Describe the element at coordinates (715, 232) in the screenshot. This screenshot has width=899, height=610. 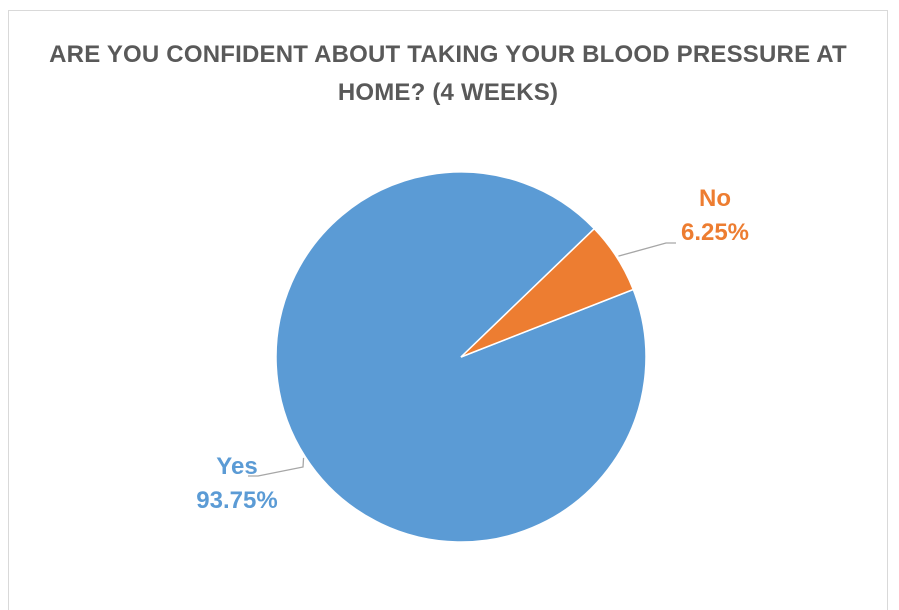
I see `data-label-no-value: 6.25%` at that location.